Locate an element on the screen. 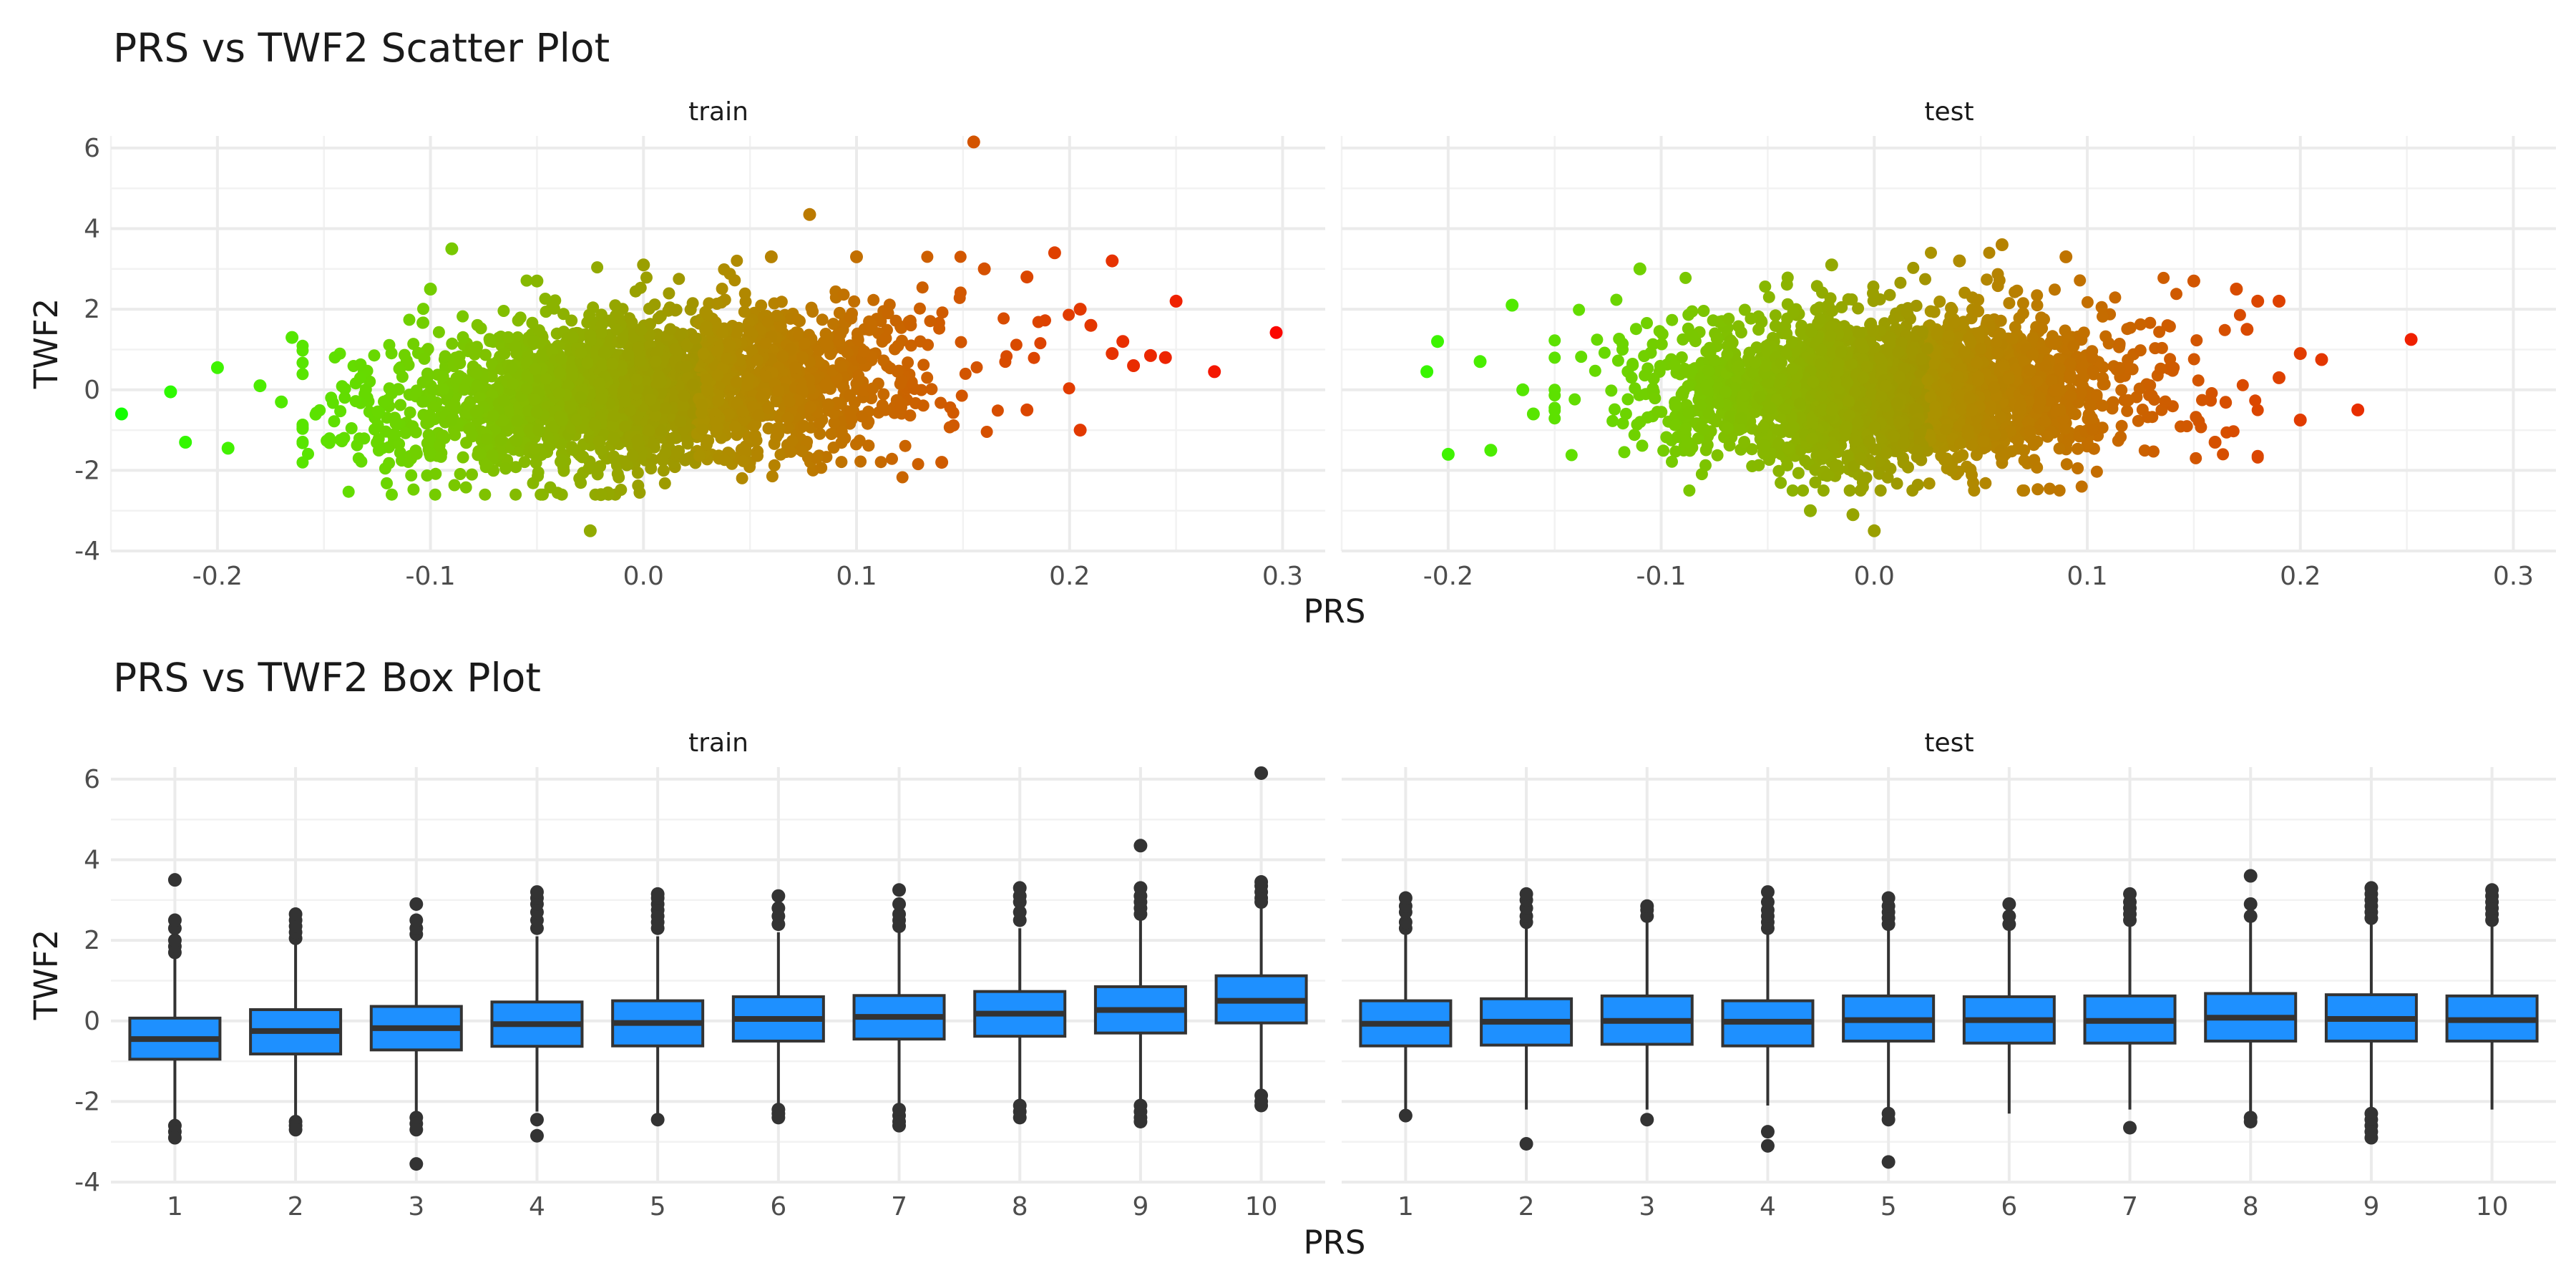  scatter-x-tick-label: 0.2 is located at coordinates (1069, 576).